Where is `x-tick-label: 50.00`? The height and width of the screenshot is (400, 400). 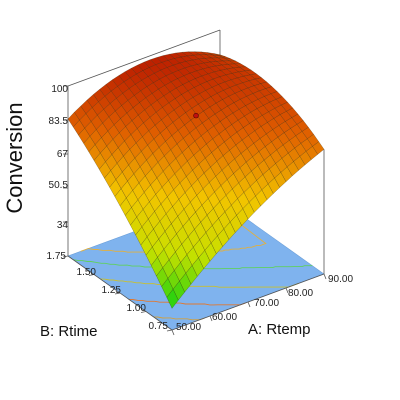 x-tick-label: 50.00 is located at coordinates (188, 327).